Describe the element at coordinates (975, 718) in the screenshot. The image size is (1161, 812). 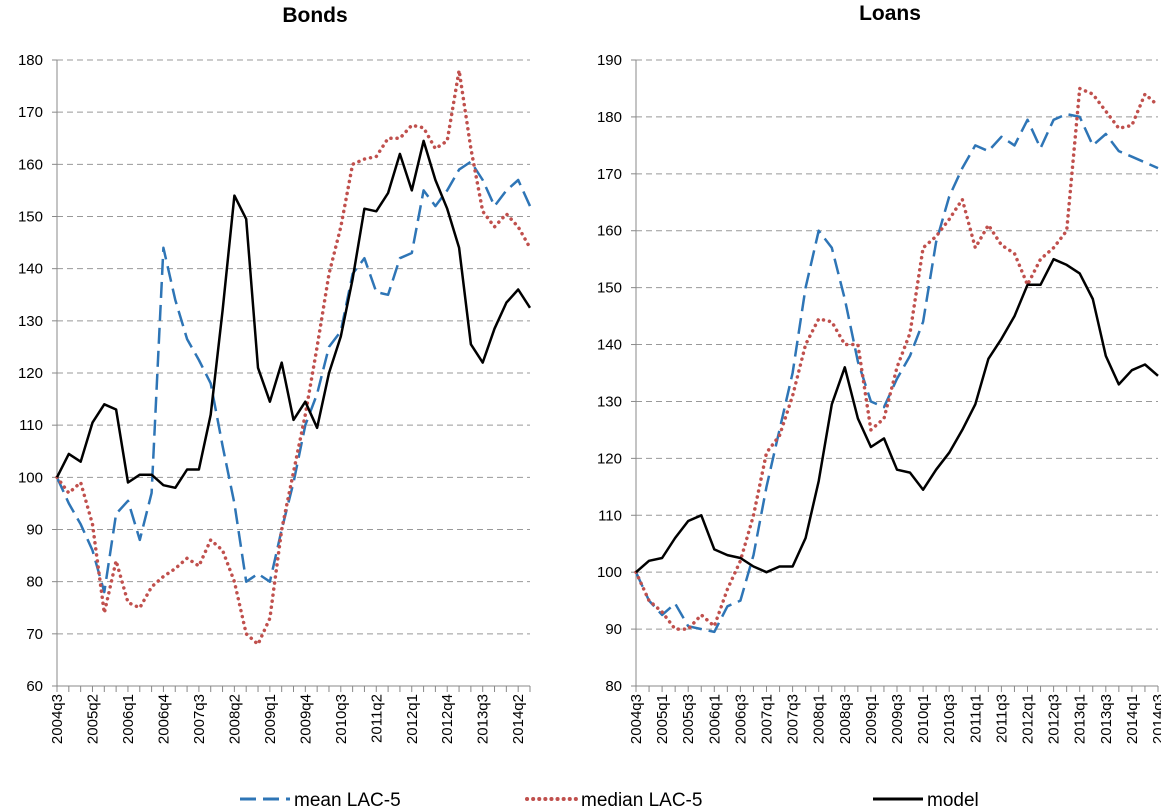
I see `x-tick-label: 2011q1` at that location.